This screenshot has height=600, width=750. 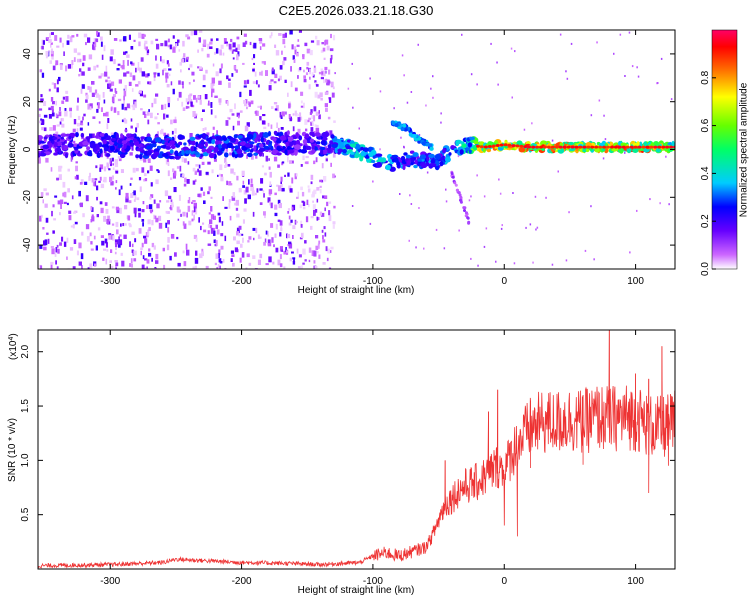 What do you see at coordinates (25, 351) in the screenshot?
I see `y-tick-label: 2.0` at bounding box center [25, 351].